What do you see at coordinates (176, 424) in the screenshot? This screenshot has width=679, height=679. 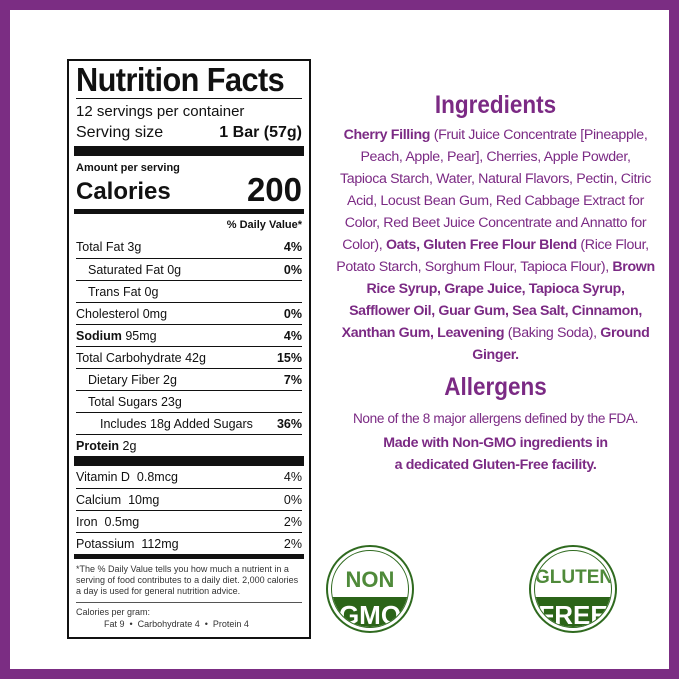 I see `nutrient-label: Includes 18g Added Sugars` at bounding box center [176, 424].